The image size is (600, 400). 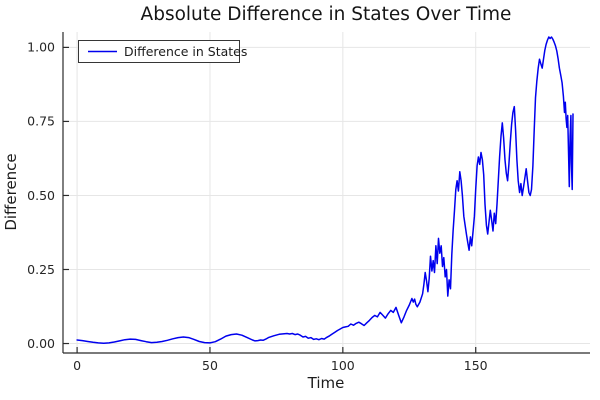 I want to click on legend-box, so click(x=159, y=51).